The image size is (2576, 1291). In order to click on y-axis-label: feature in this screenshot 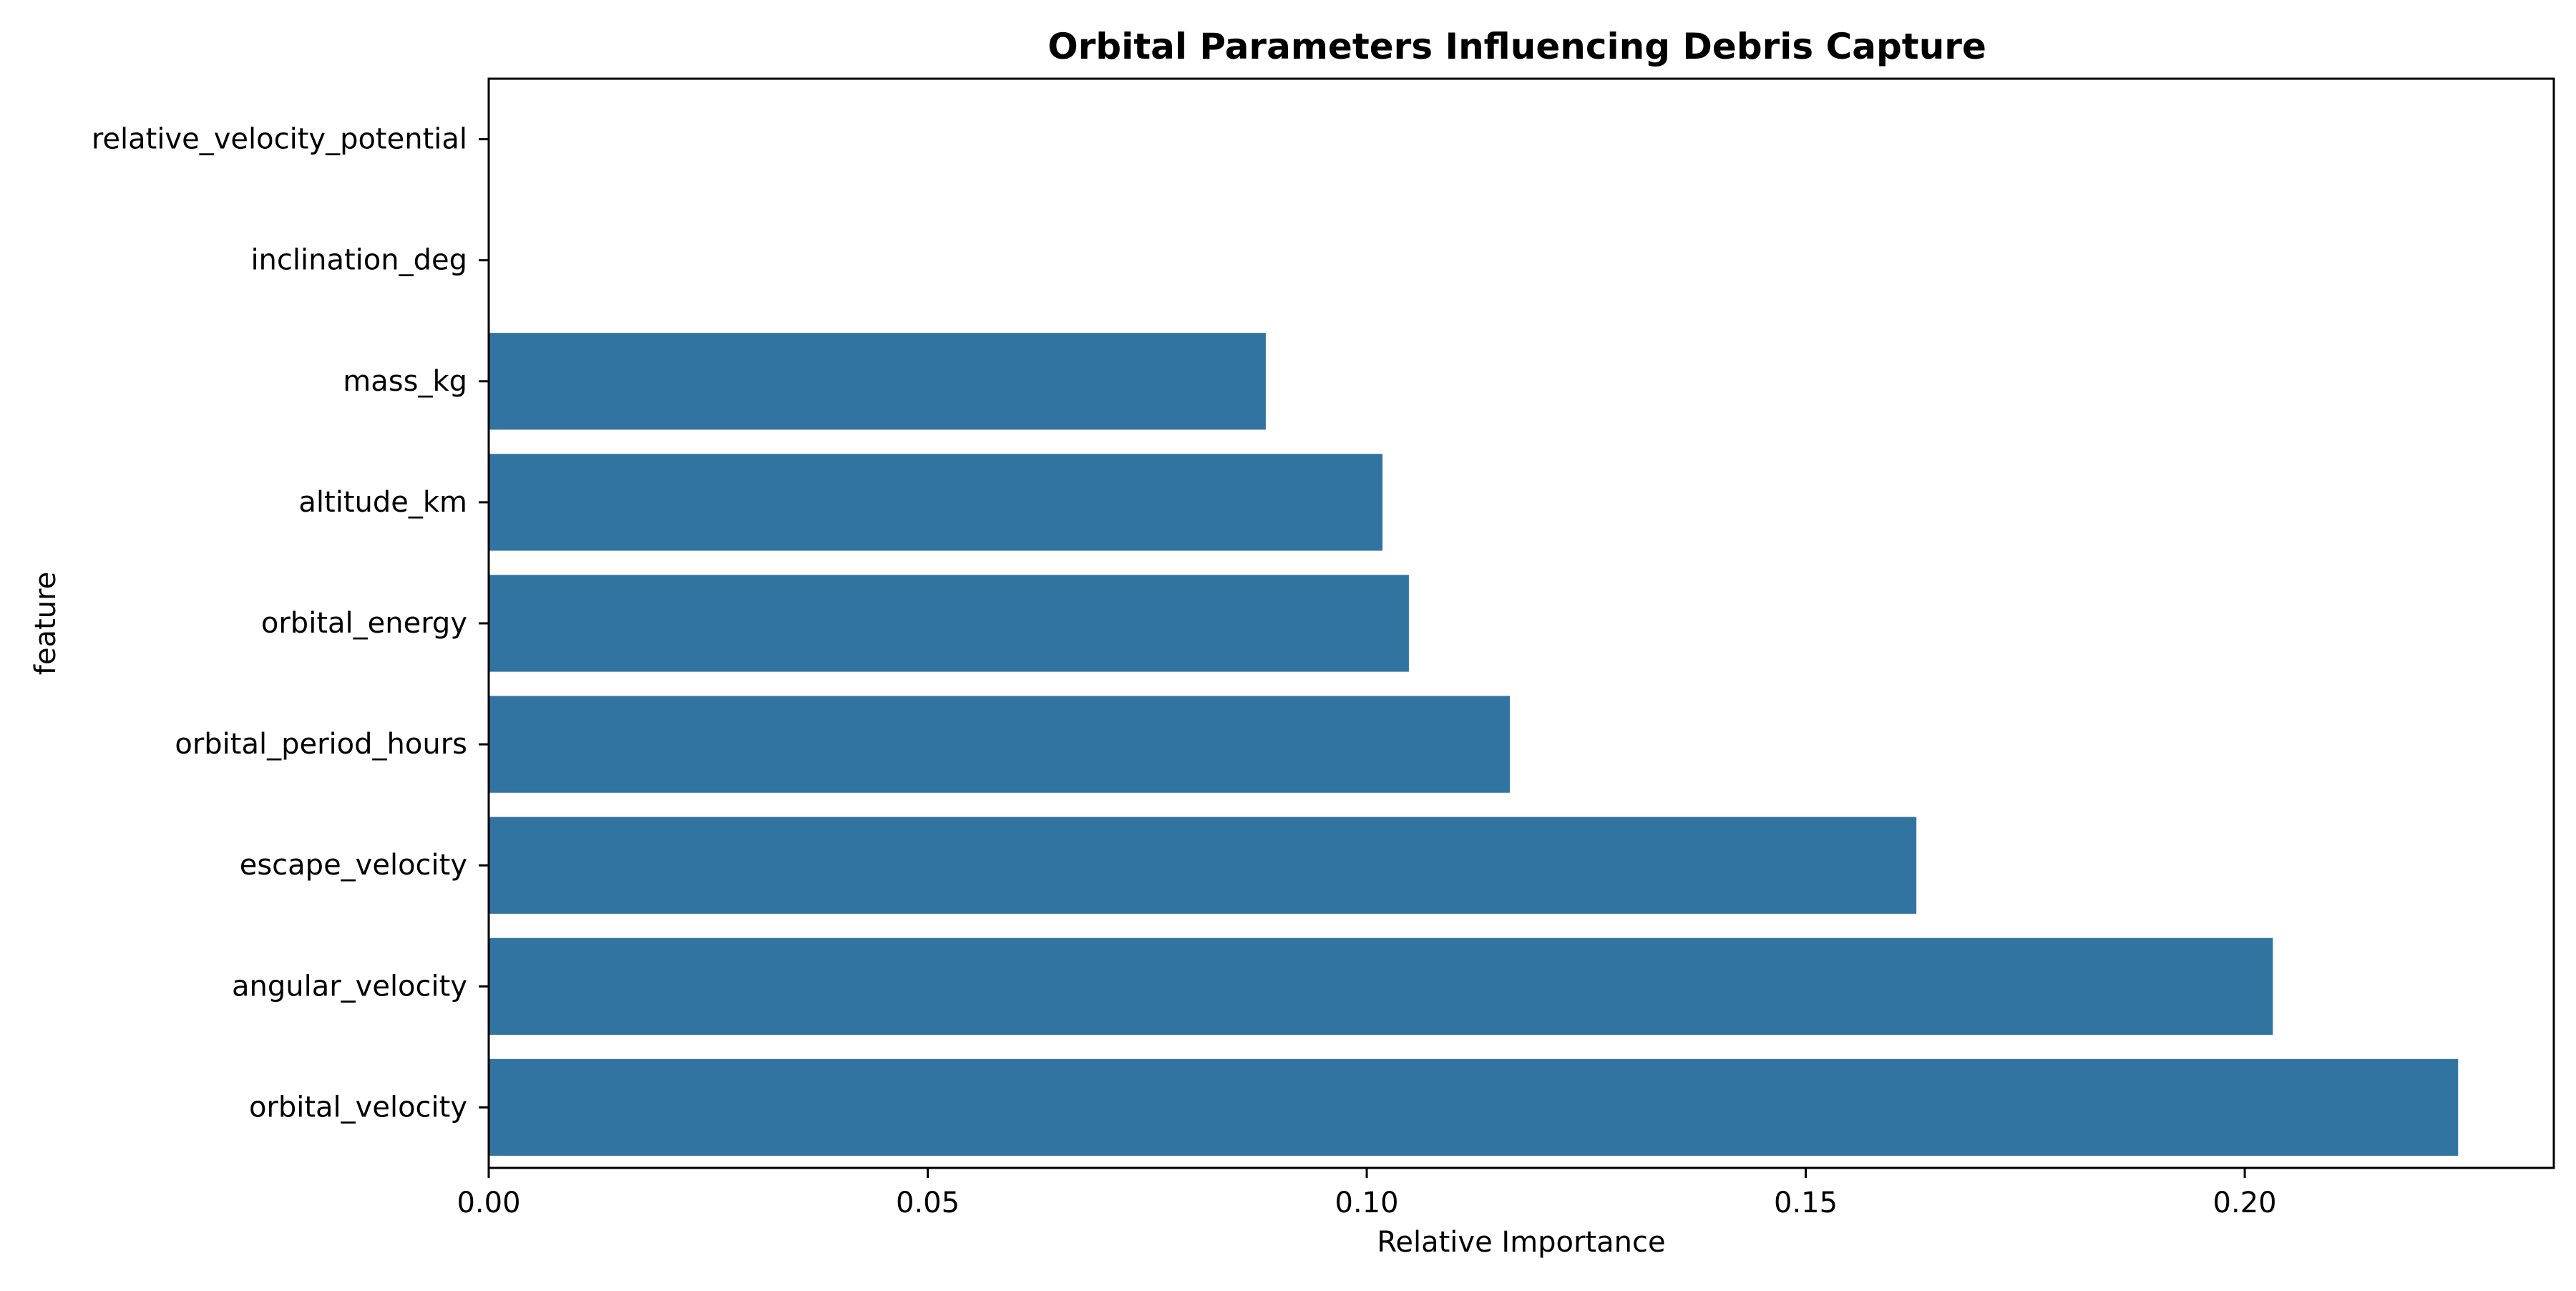, I will do `click(45, 623)`.